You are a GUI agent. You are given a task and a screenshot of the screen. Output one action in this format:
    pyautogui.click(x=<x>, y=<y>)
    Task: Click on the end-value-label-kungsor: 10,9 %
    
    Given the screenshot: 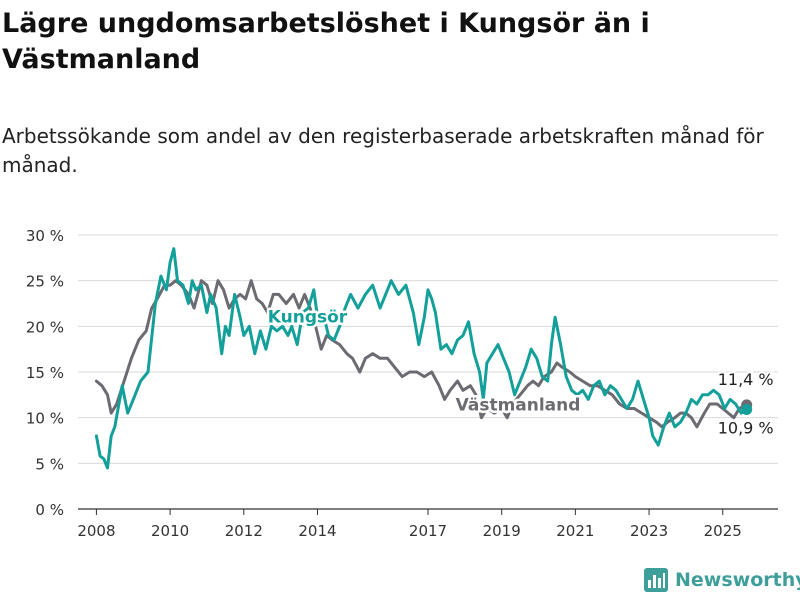 What is the action you would take?
    pyautogui.click(x=746, y=427)
    